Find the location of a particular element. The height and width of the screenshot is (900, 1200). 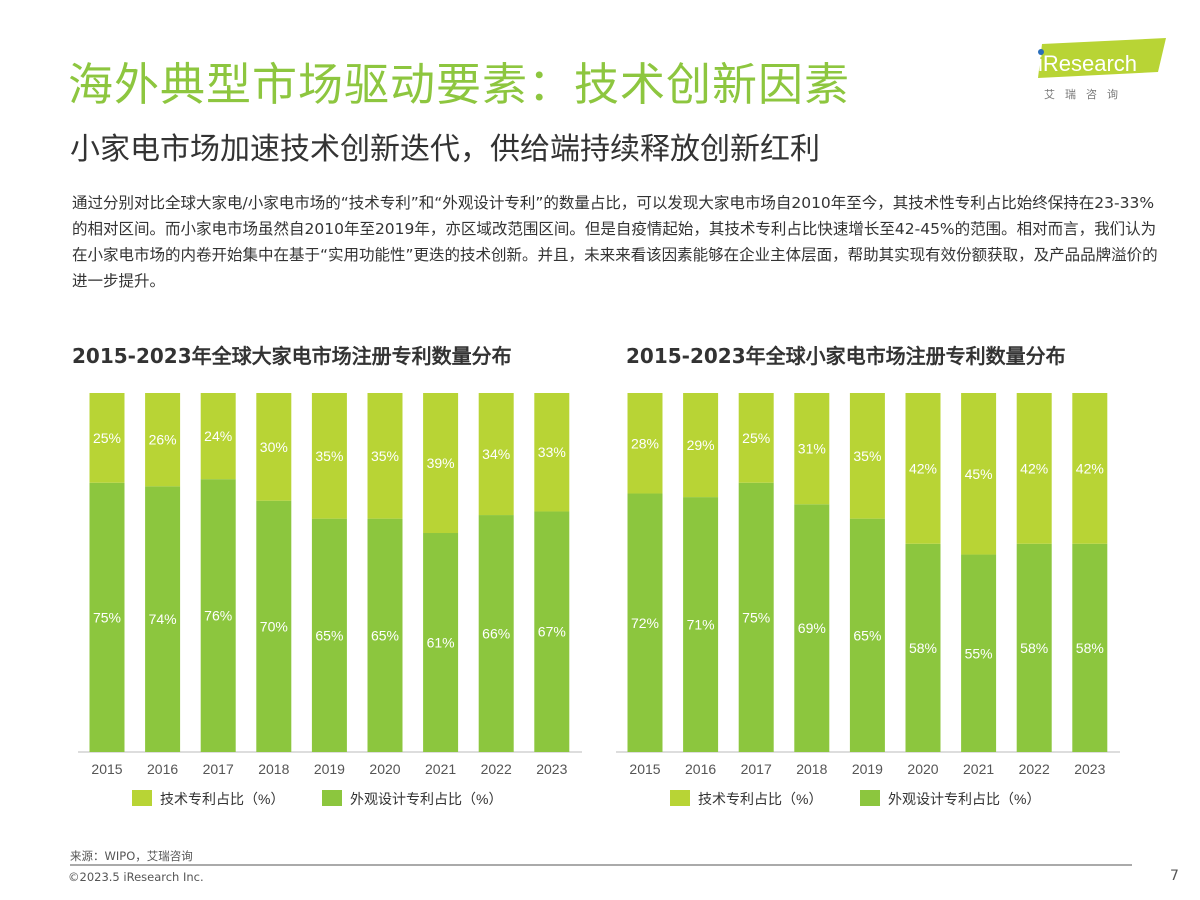

data-label-design-2015: 75% is located at coordinates (107, 617).